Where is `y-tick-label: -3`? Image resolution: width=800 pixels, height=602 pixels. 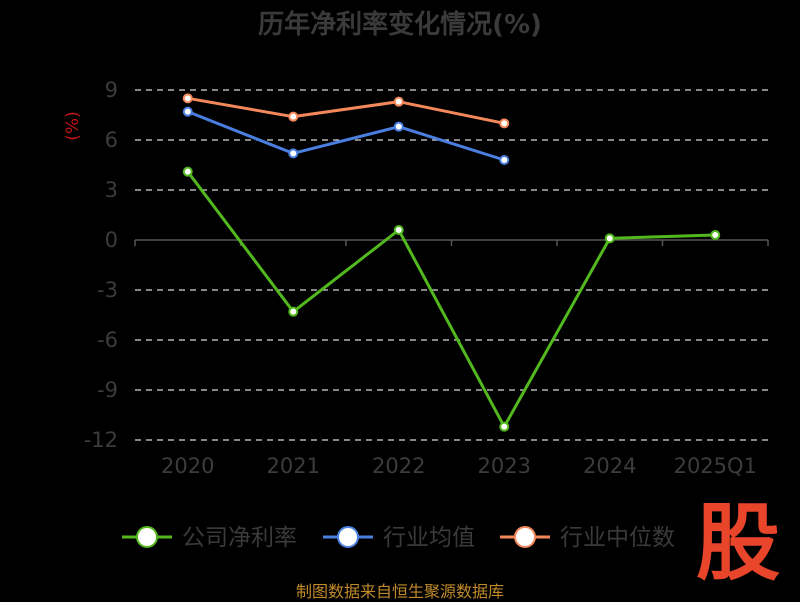 y-tick-label: -3 is located at coordinates (107, 290).